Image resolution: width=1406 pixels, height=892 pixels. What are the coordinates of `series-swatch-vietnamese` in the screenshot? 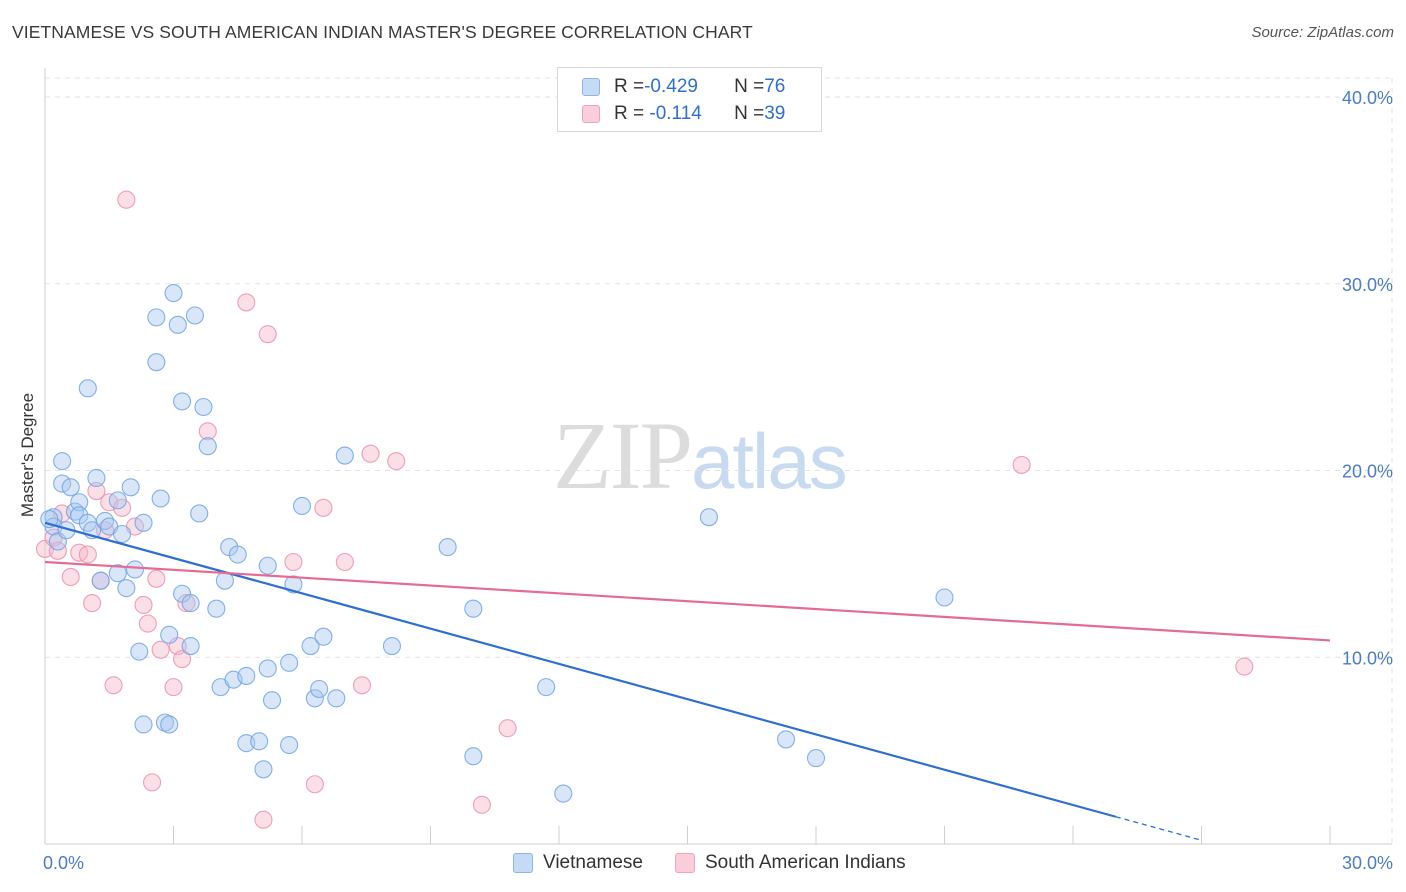 It's located at (523, 863).